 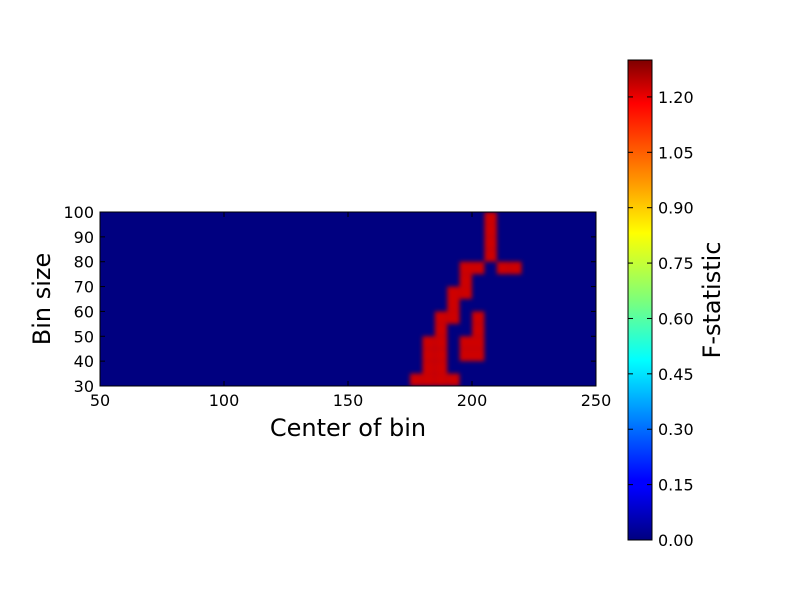 What do you see at coordinates (676, 540) in the screenshot?
I see `colorbar-tick-label: 0.00` at bounding box center [676, 540].